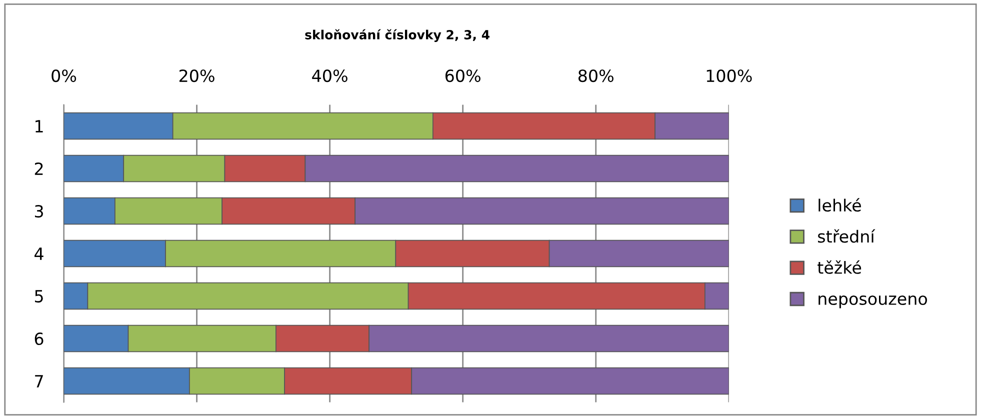 This screenshot has height=419, width=981. Describe the element at coordinates (839, 205) in the screenshot. I see `legend-label: lehké` at that location.